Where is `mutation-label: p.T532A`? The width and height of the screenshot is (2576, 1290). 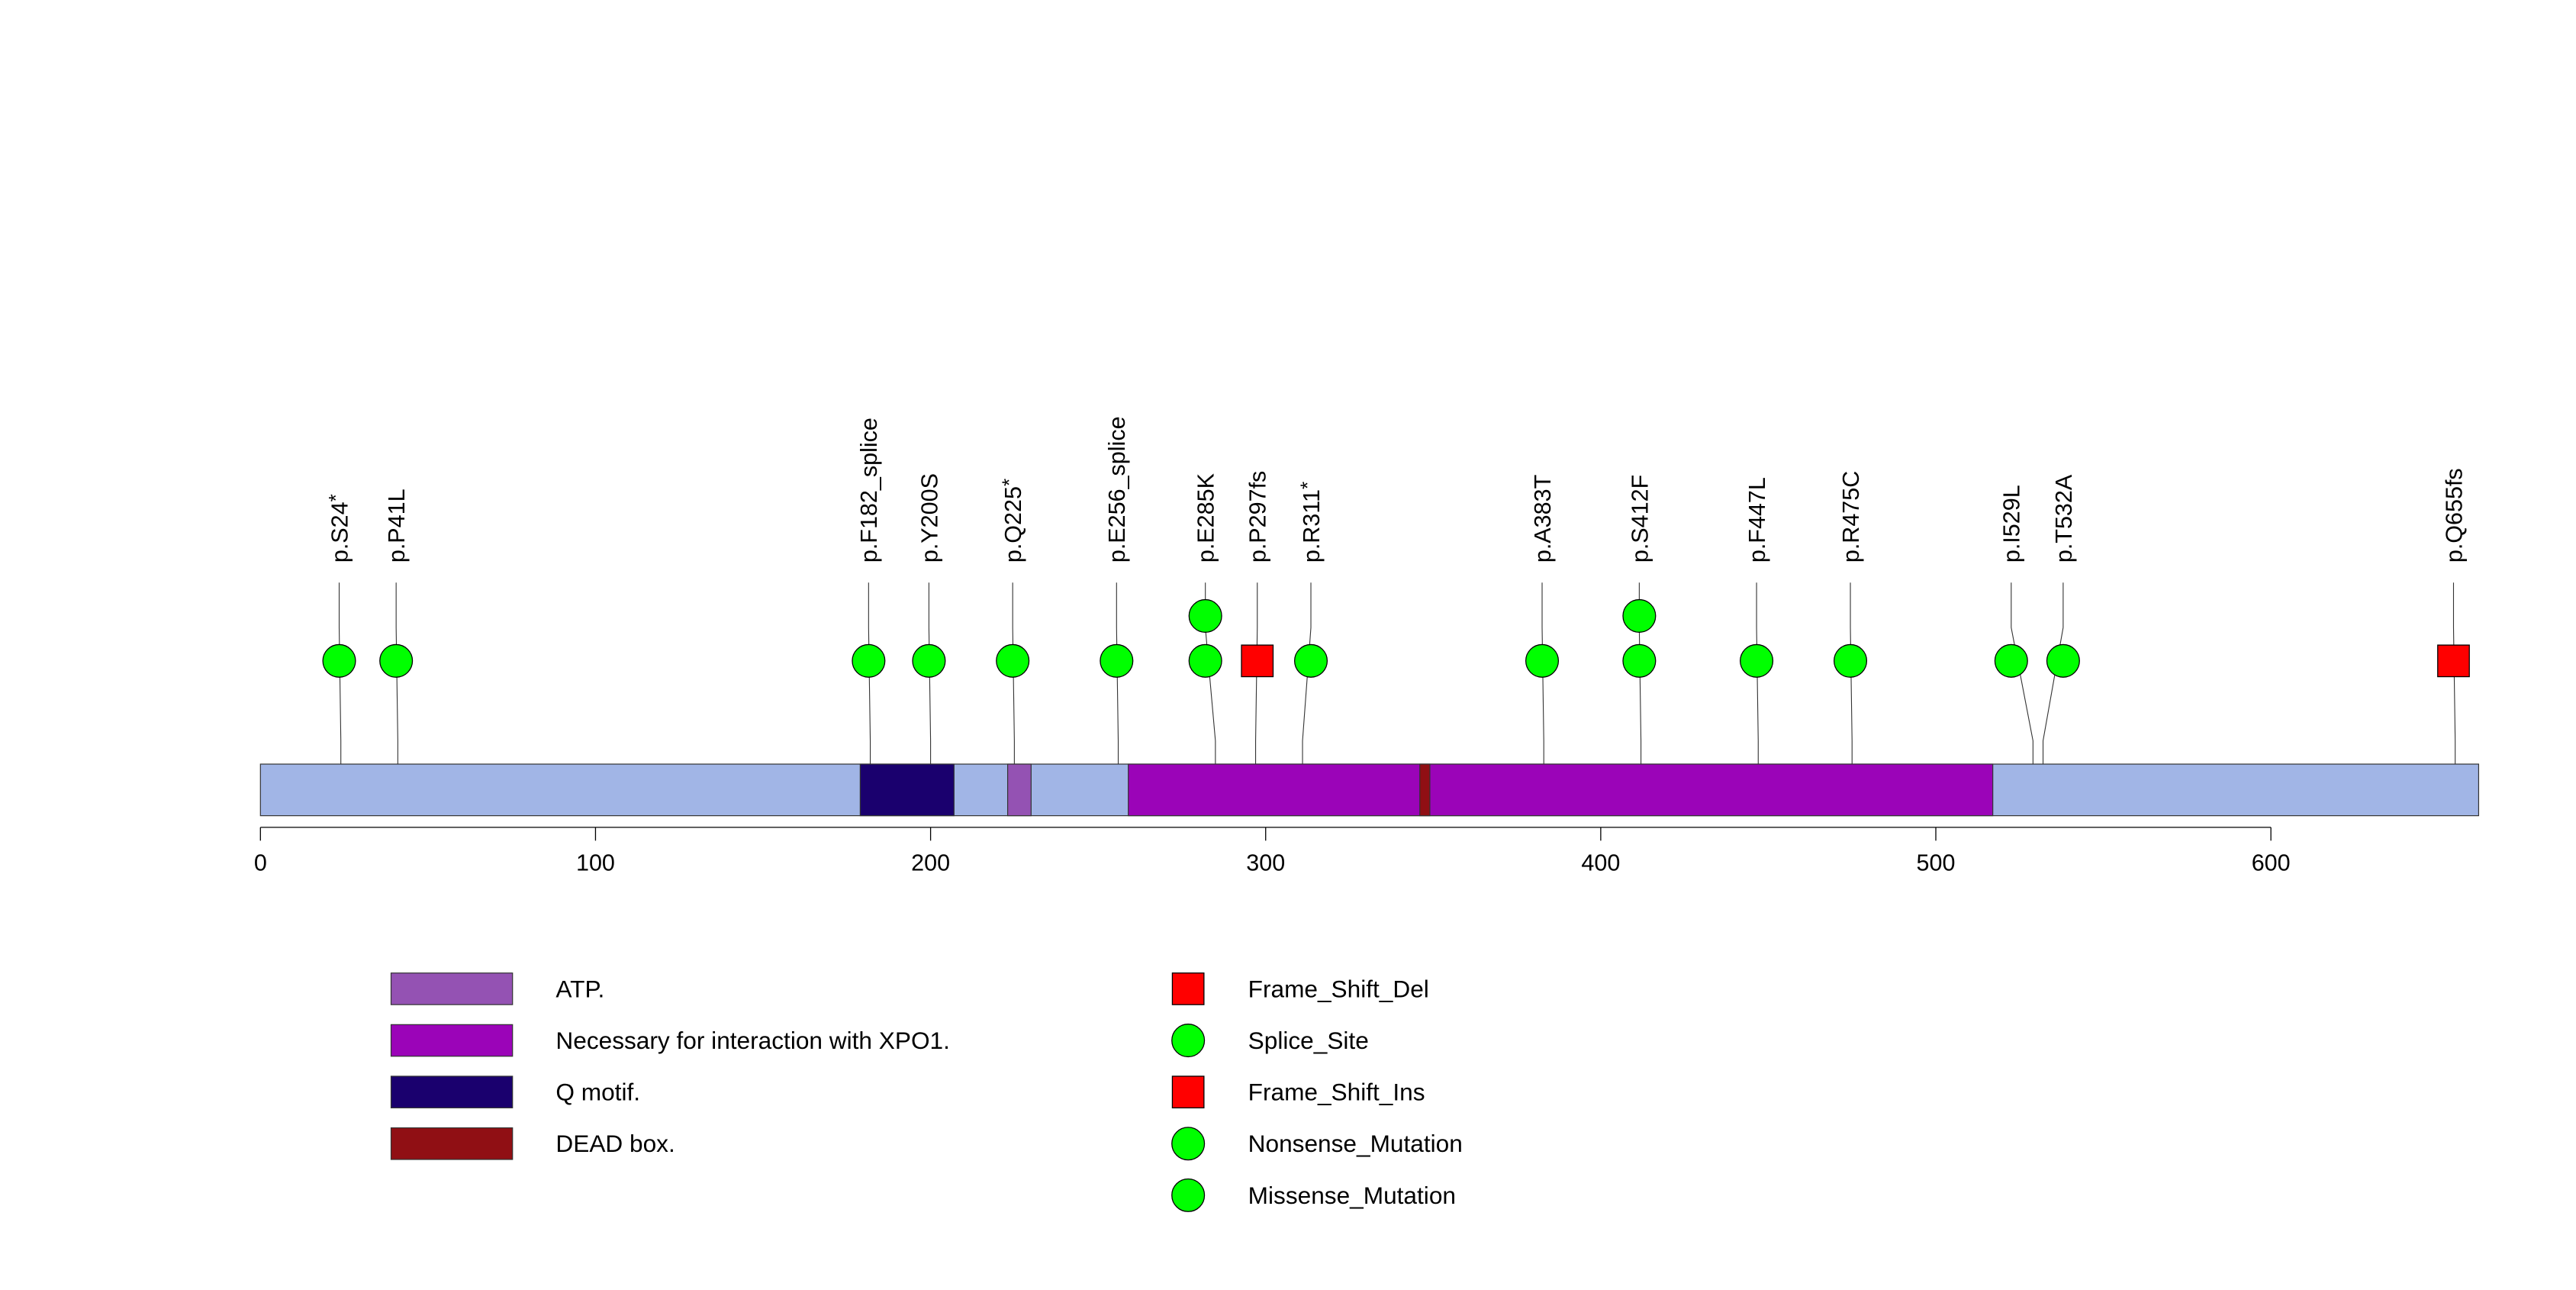 mutation-label: p.T532A is located at coordinates (2064, 518).